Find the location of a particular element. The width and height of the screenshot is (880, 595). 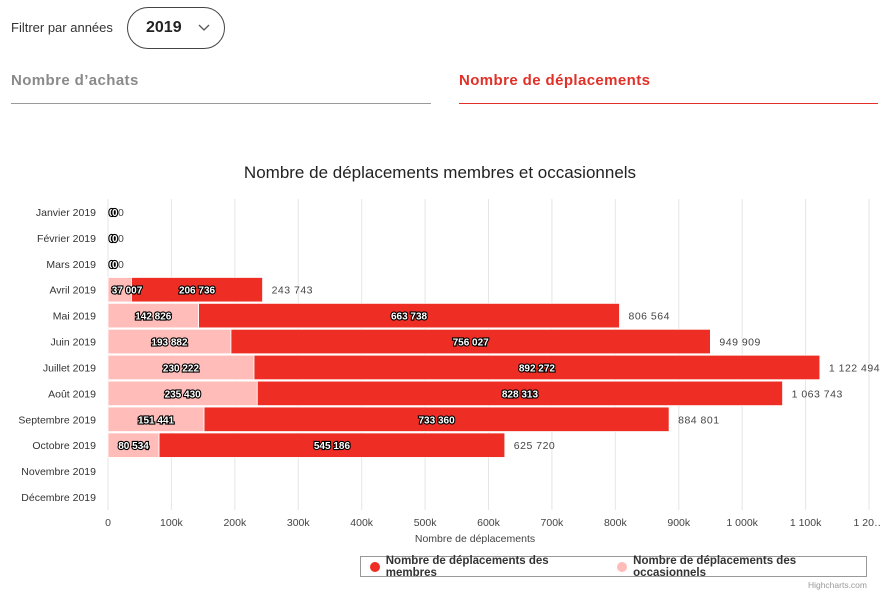

data-label-membres: 663 738 is located at coordinates (409, 317).